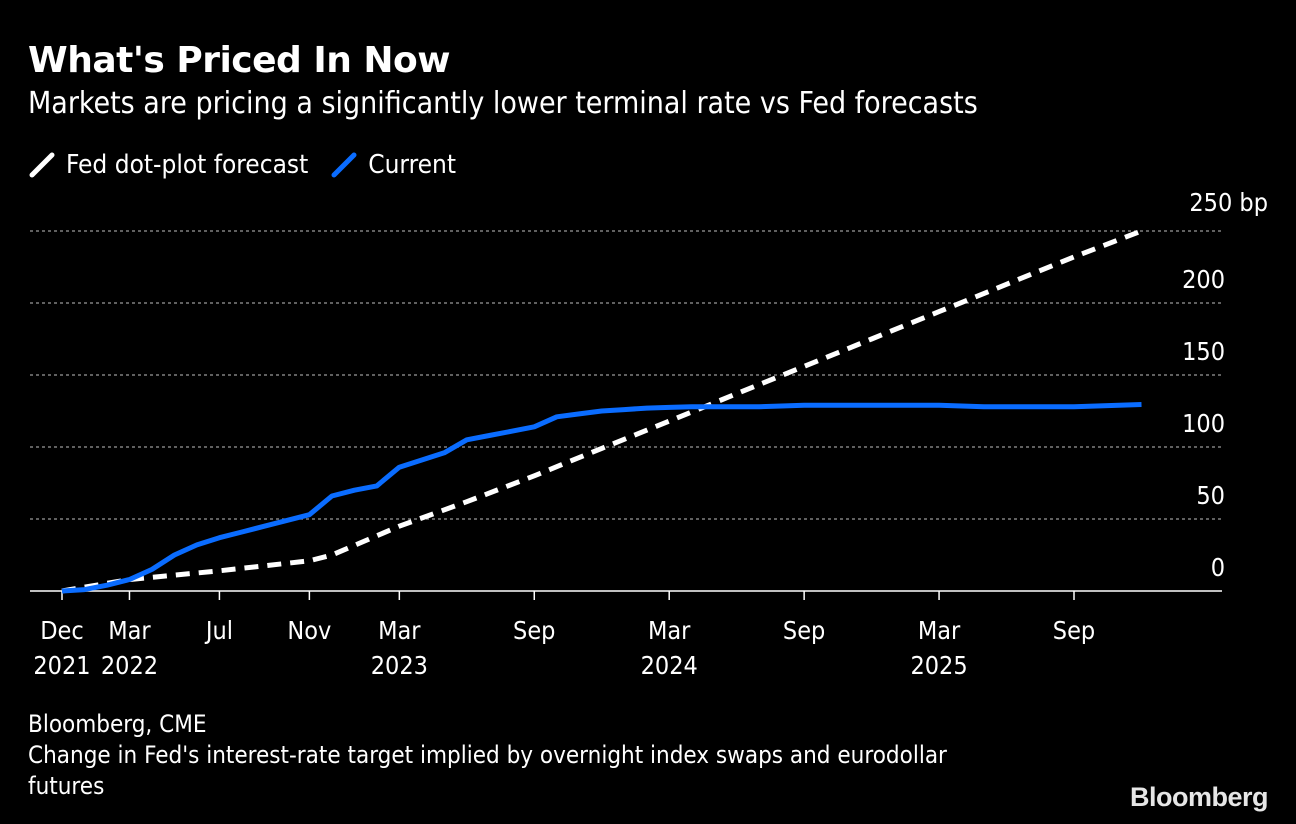 Image resolution: width=1296 pixels, height=824 pixels. Describe the element at coordinates (239, 60) in the screenshot. I see `chart-title: What's Priced In Now` at that location.